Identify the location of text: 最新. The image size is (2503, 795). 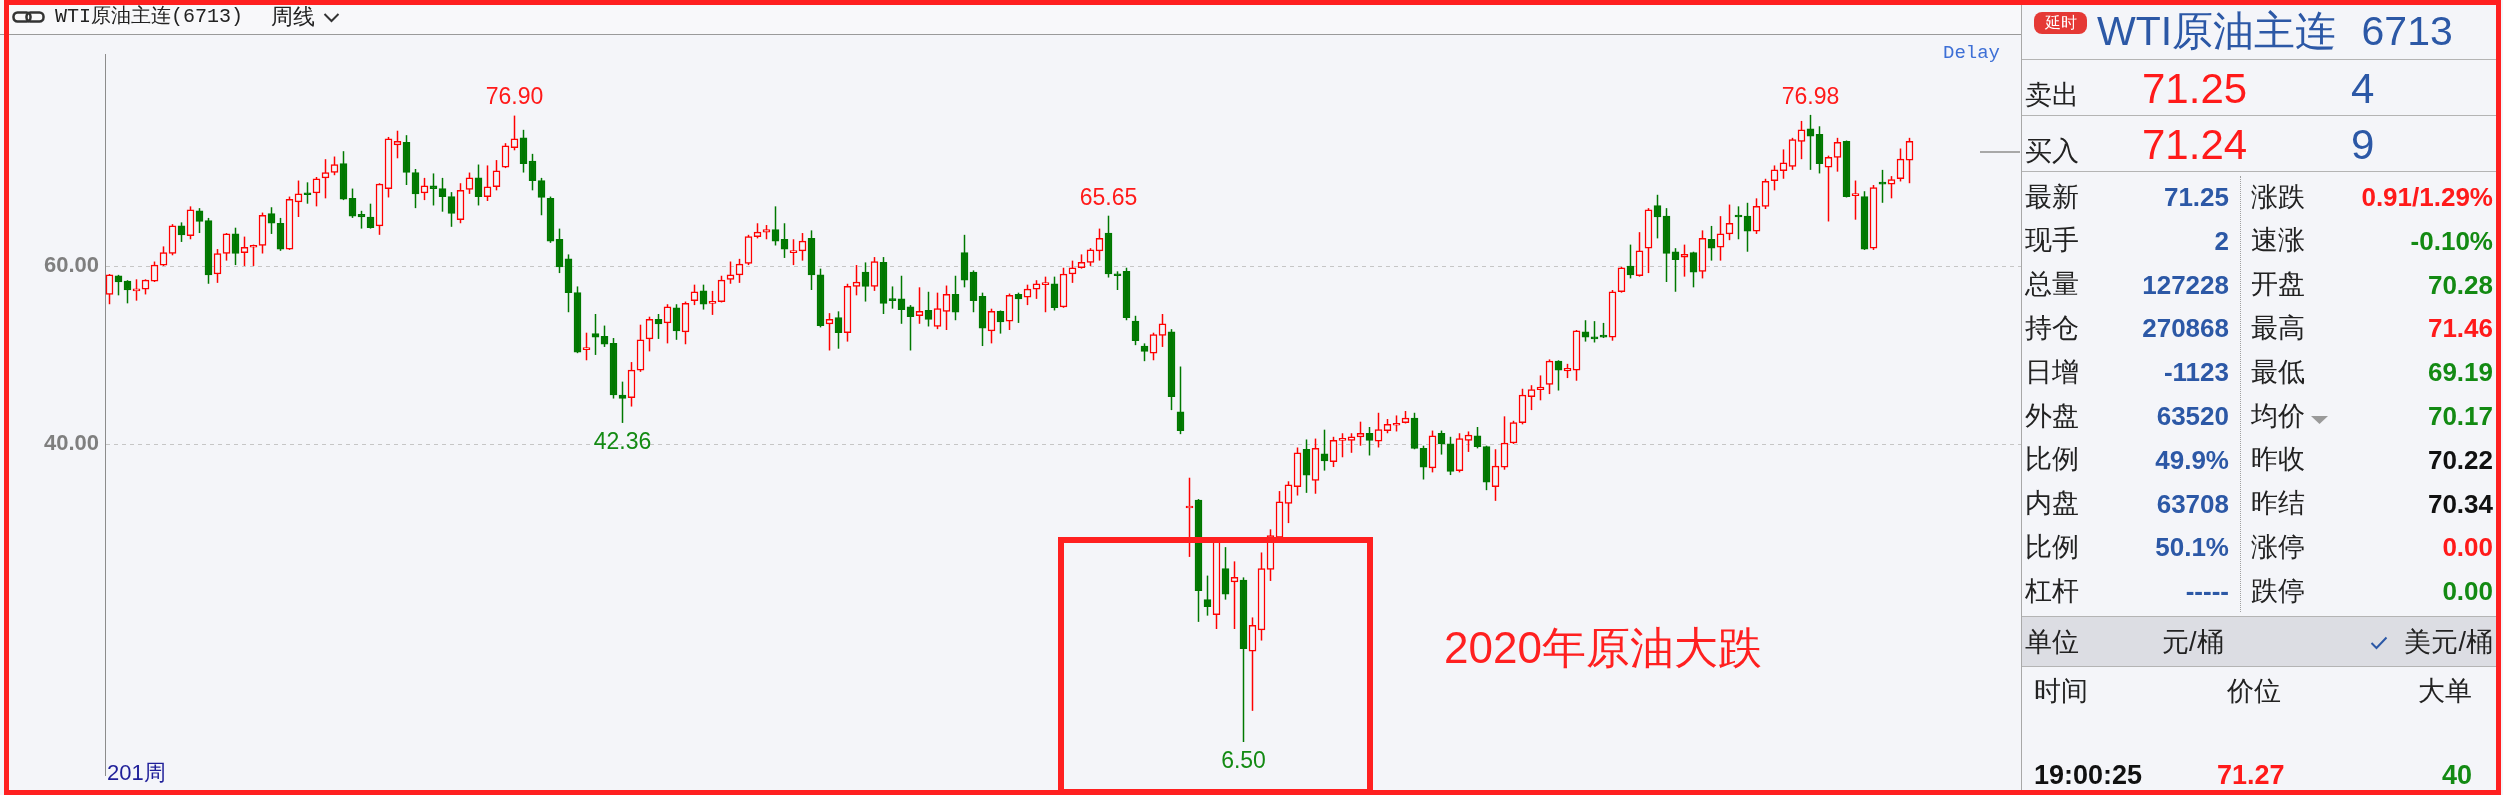
(2052, 197).